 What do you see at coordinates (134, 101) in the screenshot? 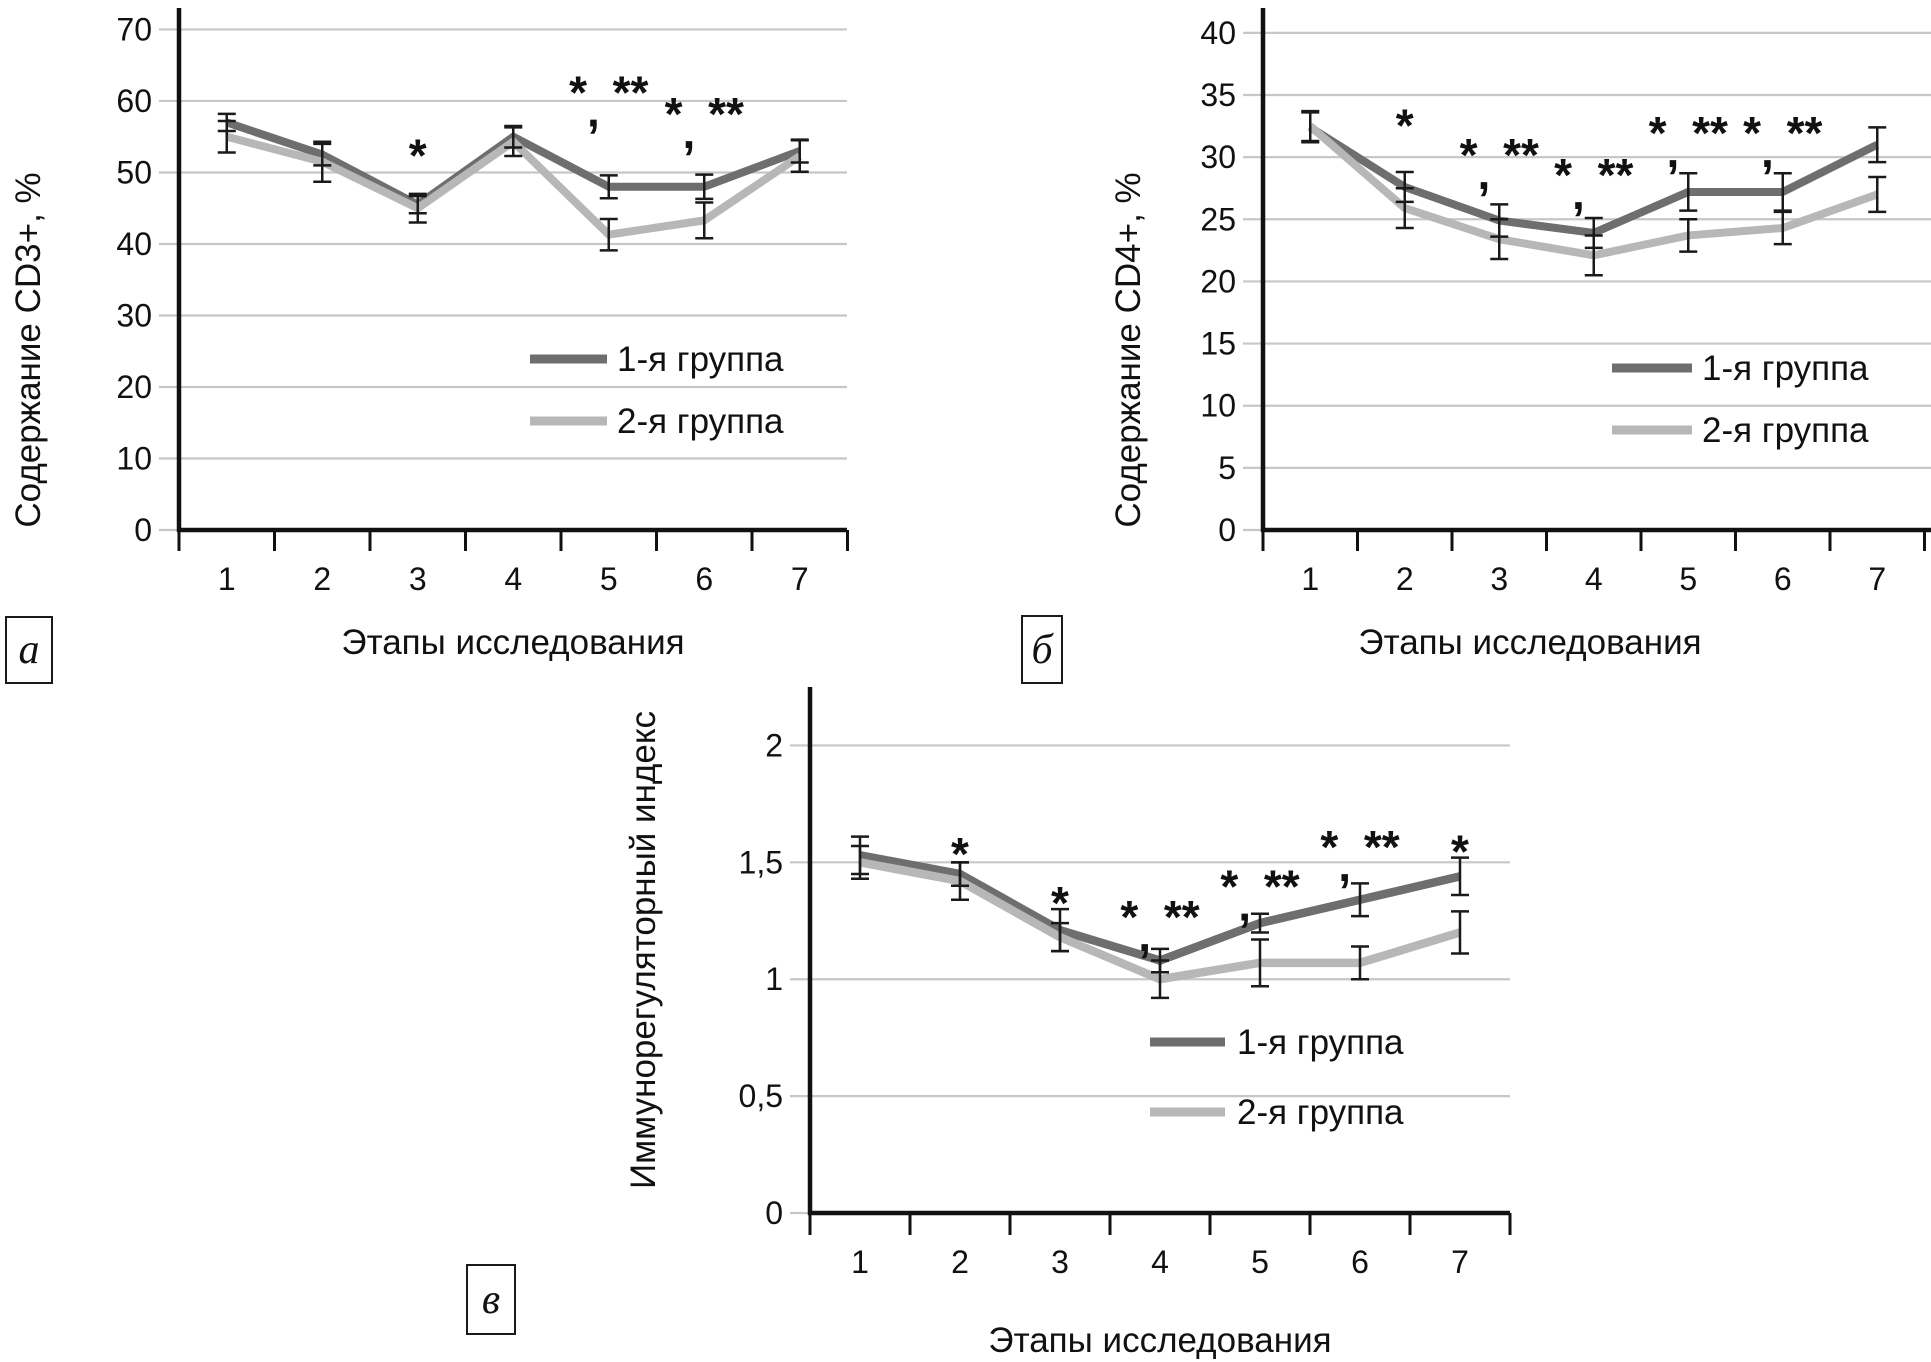
I see `y-tick-label: 60` at bounding box center [134, 101].